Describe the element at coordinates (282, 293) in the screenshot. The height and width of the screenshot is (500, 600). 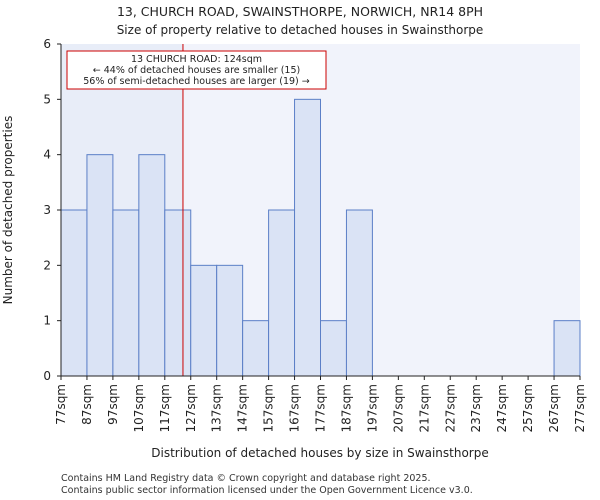
I see `bar-157sqm` at that location.